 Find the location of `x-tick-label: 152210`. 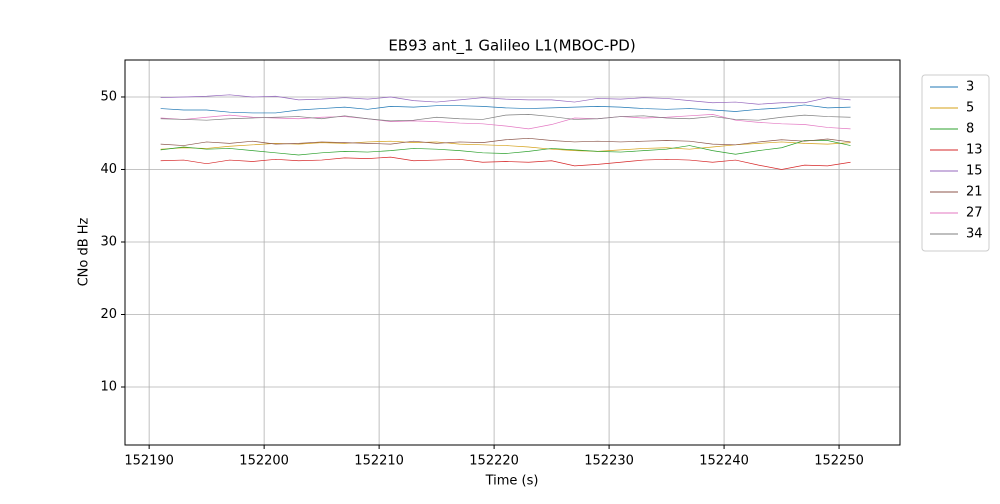

x-tick-label: 152210 is located at coordinates (379, 461).